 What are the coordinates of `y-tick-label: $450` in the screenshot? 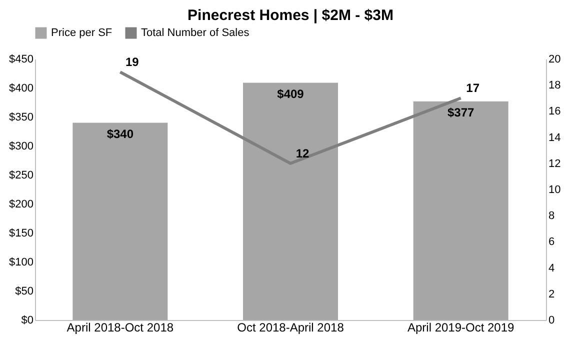 It's located at (21, 60).